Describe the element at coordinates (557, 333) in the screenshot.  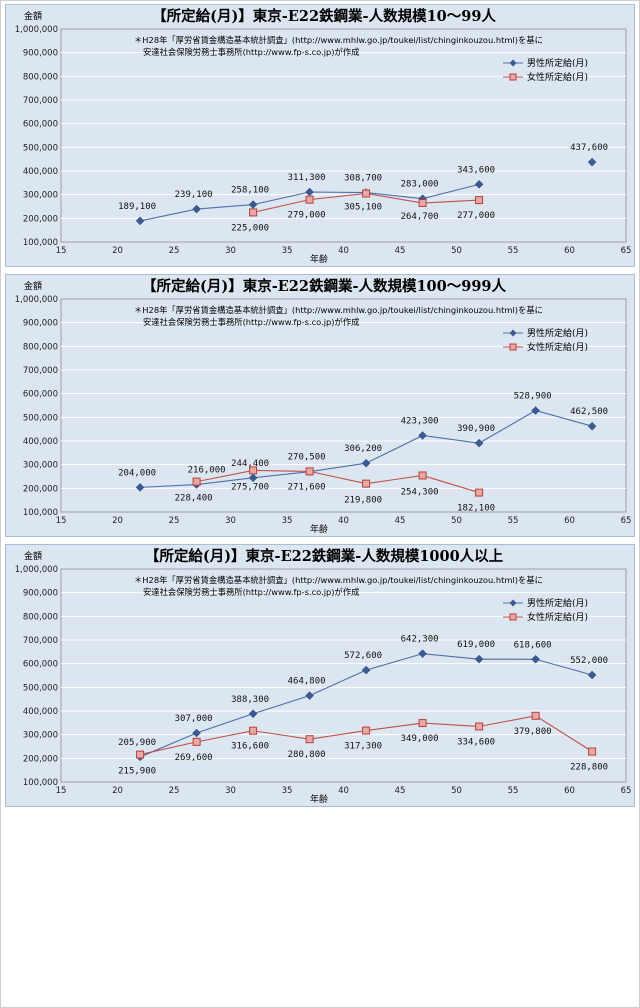
I see `legend-label: 男性所定給(月)` at that location.